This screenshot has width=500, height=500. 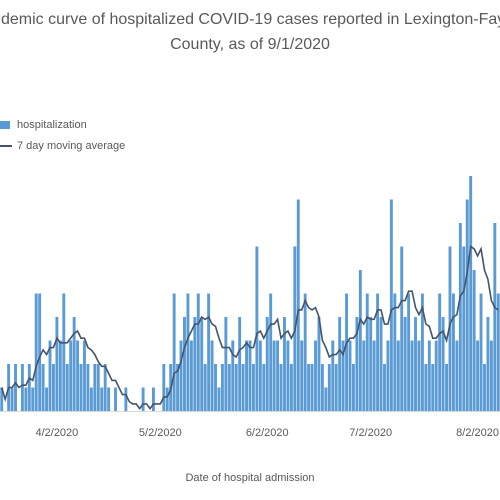 I want to click on chart-title: County, as of 9/1/2020, so click(x=250, y=44).